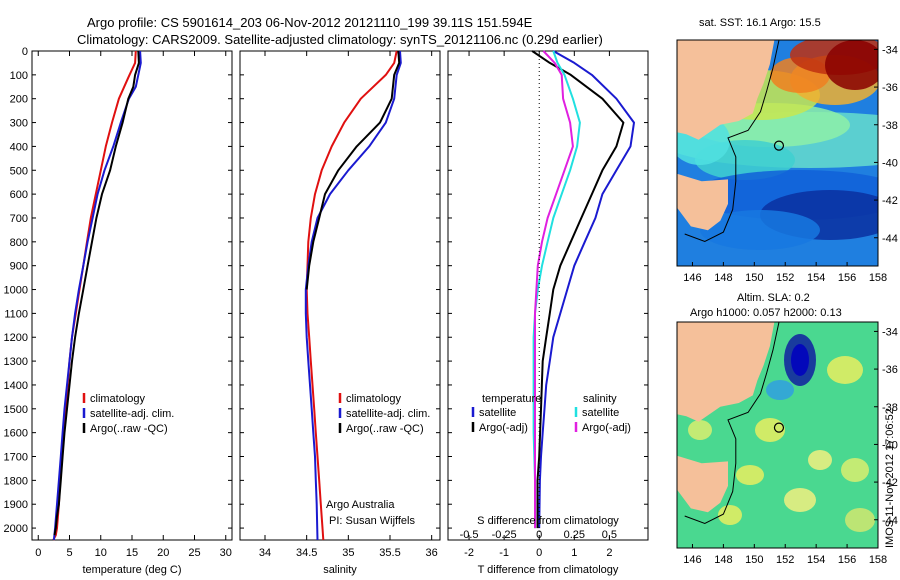 Image resolution: width=900 pixels, height=580 pixels. What do you see at coordinates (16, 314) in the screenshot?
I see `y-tick-label: 1100` at bounding box center [16, 314].